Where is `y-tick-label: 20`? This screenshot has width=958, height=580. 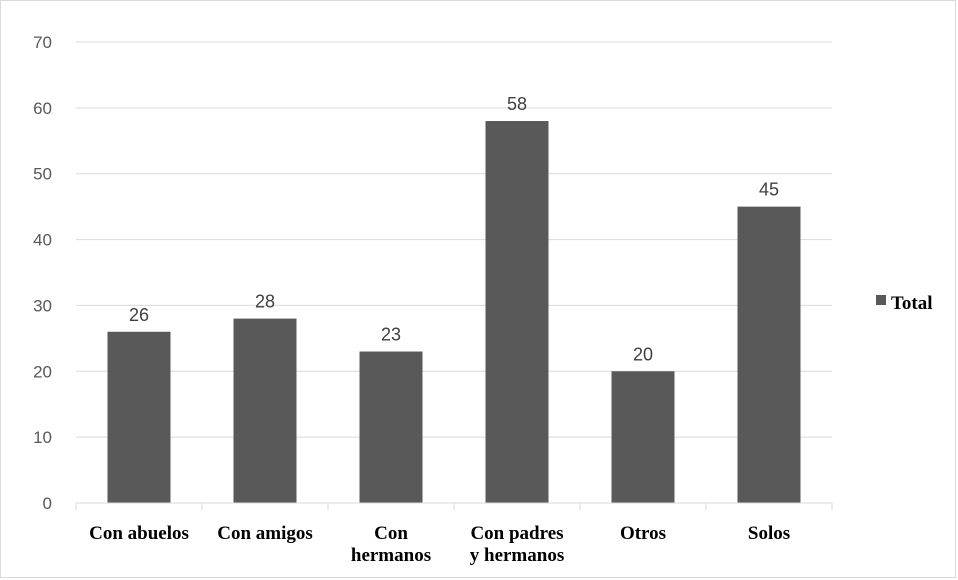
y-tick-label: 20 is located at coordinates (42, 371).